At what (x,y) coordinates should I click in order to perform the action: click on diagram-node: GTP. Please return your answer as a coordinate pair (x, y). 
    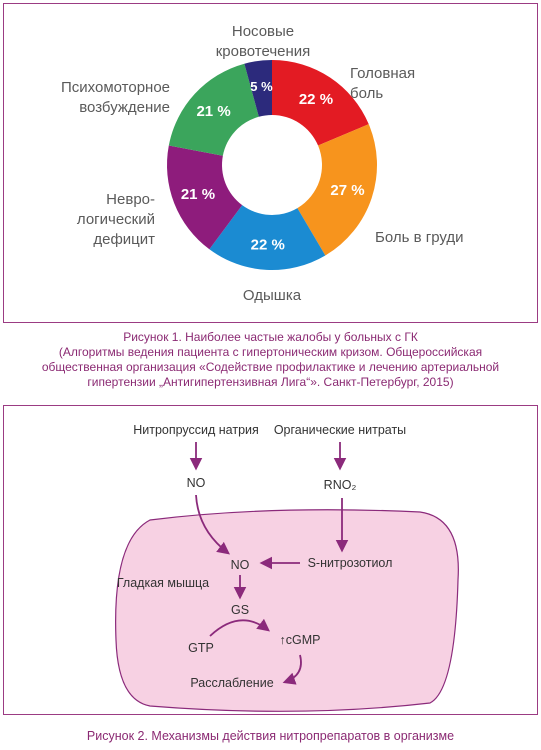
    Looking at the image, I should click on (201, 648).